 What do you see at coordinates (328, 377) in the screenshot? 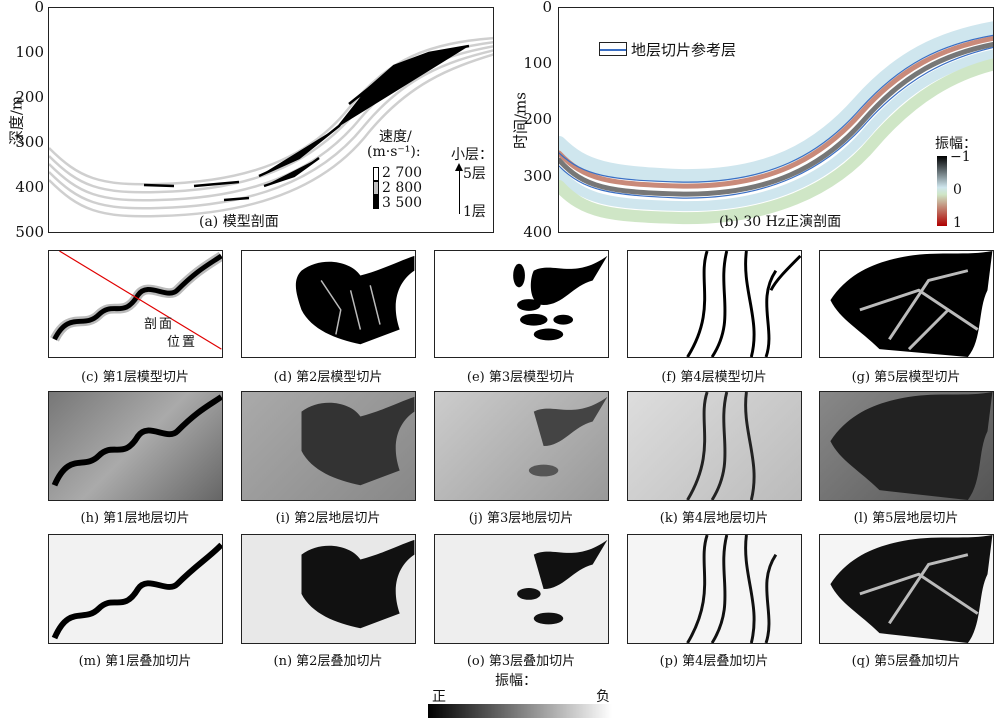
I see `caption-d: (d) 第2层模型切片` at bounding box center [328, 377].